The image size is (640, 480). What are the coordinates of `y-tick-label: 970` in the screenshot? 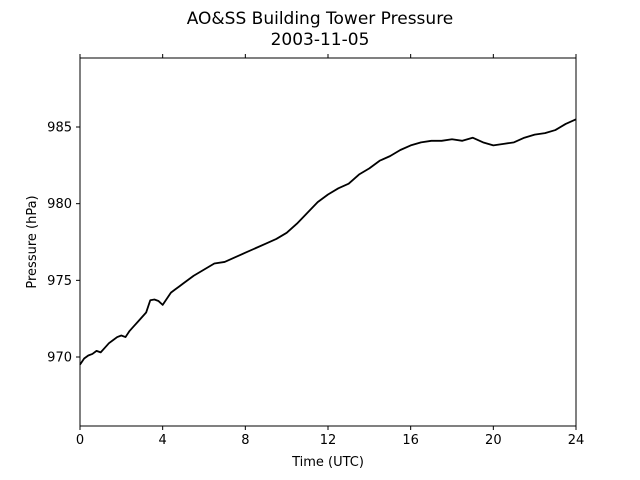 It's located at (59, 358).